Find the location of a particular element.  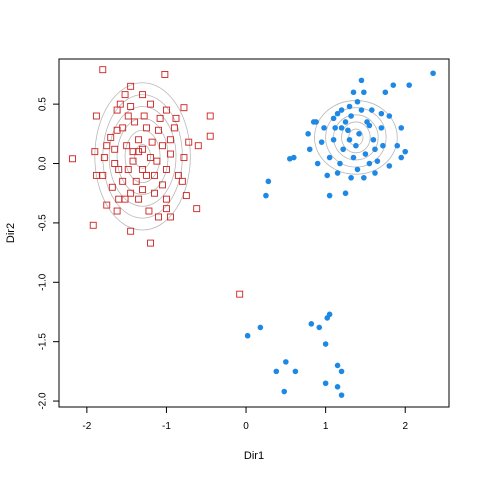

x-tick-label: -2 is located at coordinates (86, 426).